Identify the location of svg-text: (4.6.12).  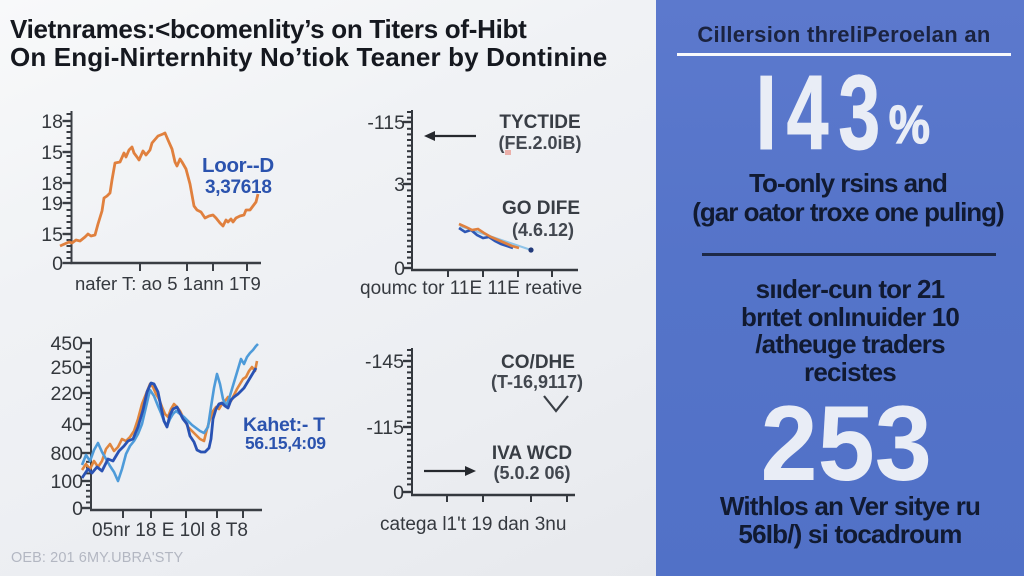
(543, 230).